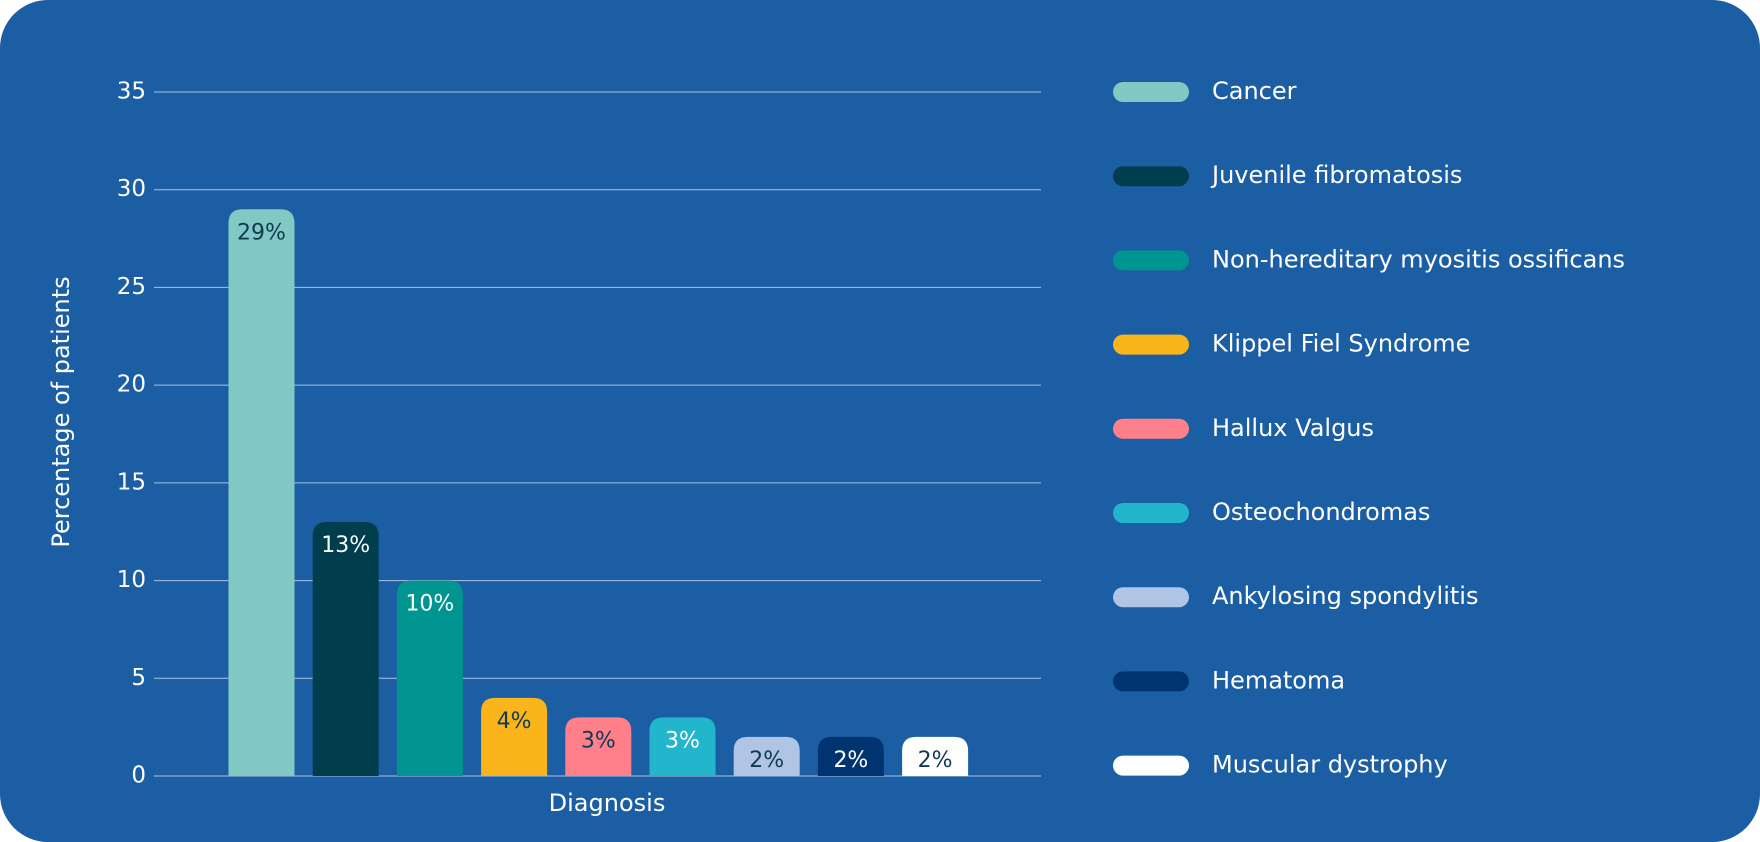 The image size is (1760, 842). I want to click on y-tick-label: 0, so click(138, 776).